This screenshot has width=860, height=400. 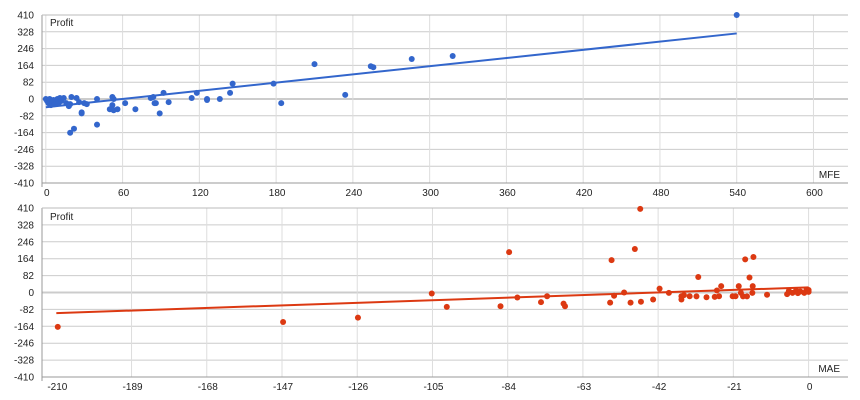 I want to click on y-tick-label: 0, so click(x=31, y=100).